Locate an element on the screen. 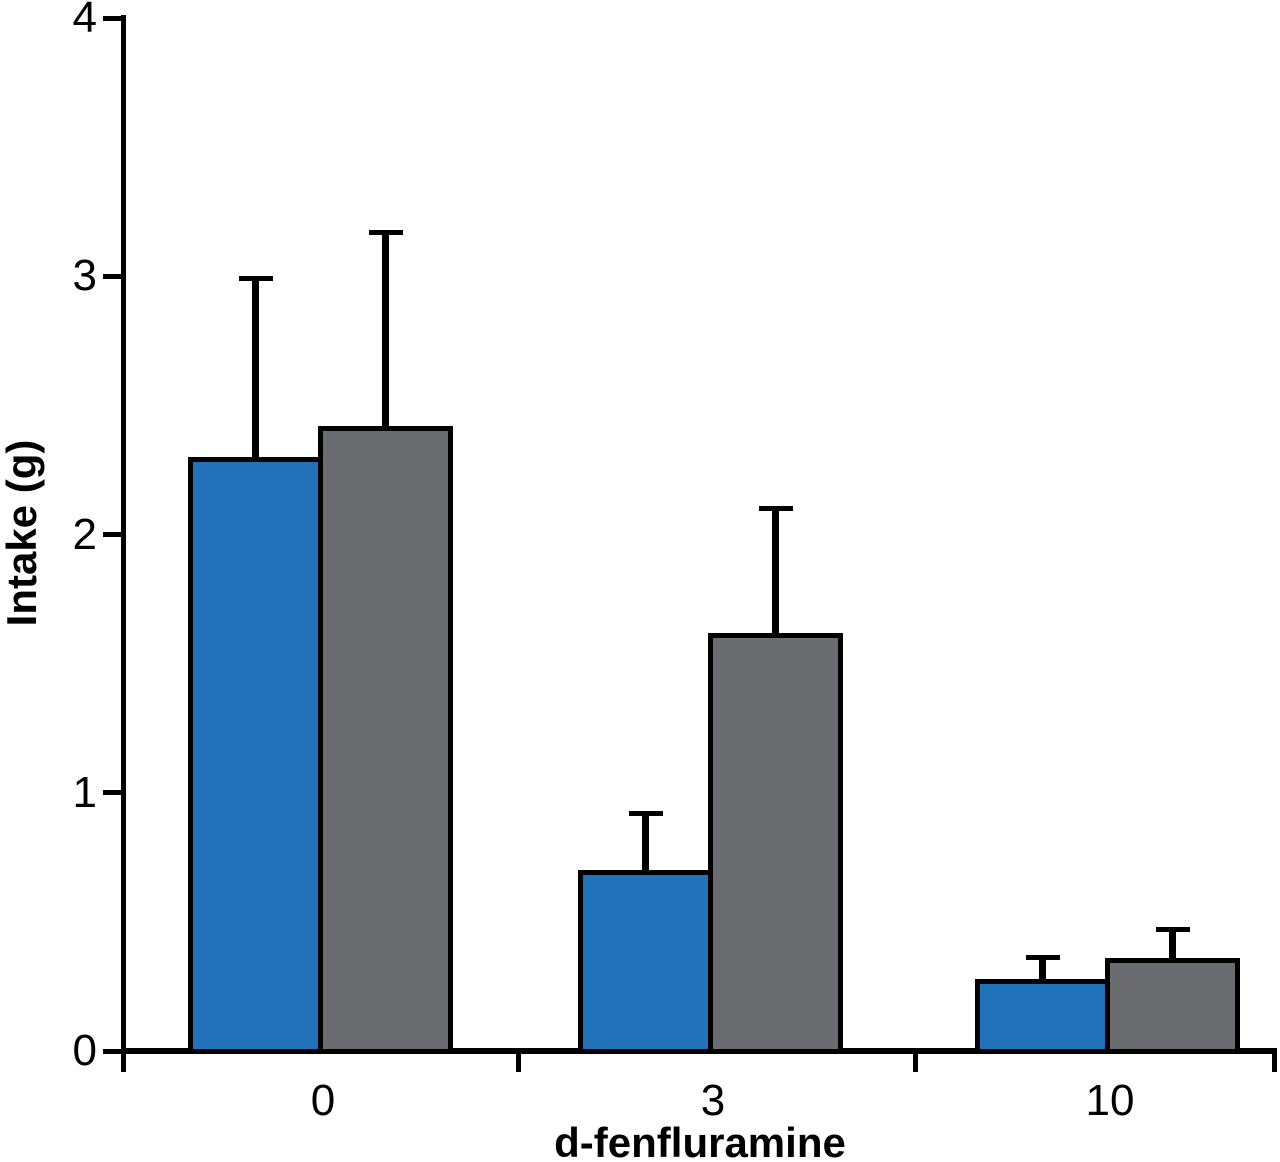 This screenshot has height=1162, width=1280. y-axis-line is located at coordinates (123, 543).